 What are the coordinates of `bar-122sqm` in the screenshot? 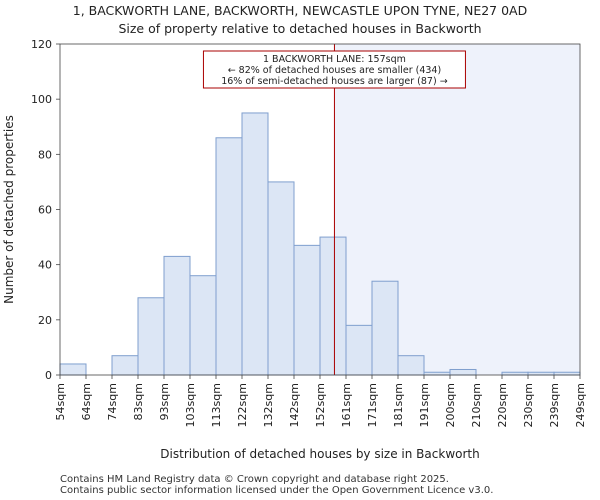 It's located at (255, 244).